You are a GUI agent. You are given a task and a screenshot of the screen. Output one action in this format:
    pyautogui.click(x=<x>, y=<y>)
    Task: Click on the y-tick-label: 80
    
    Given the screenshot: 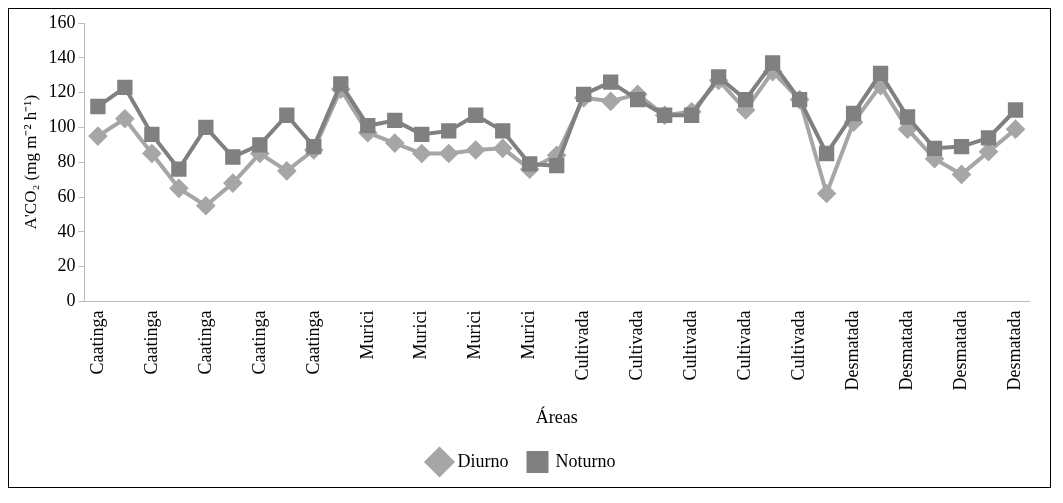 What is the action you would take?
    pyautogui.click(x=66, y=160)
    